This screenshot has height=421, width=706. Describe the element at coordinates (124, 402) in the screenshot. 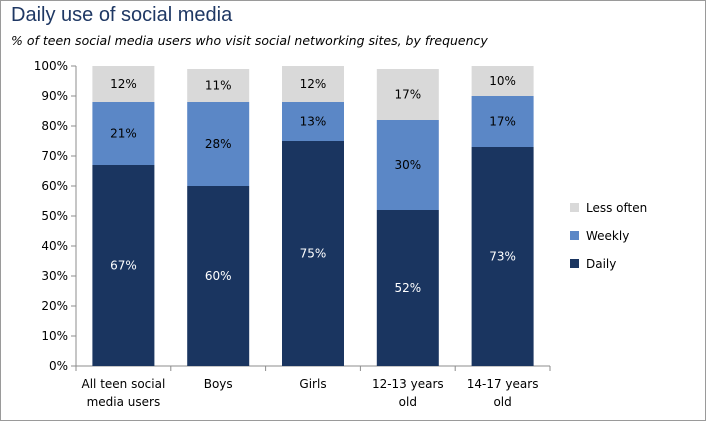

I see `x-category-label-line: media users` at that location.